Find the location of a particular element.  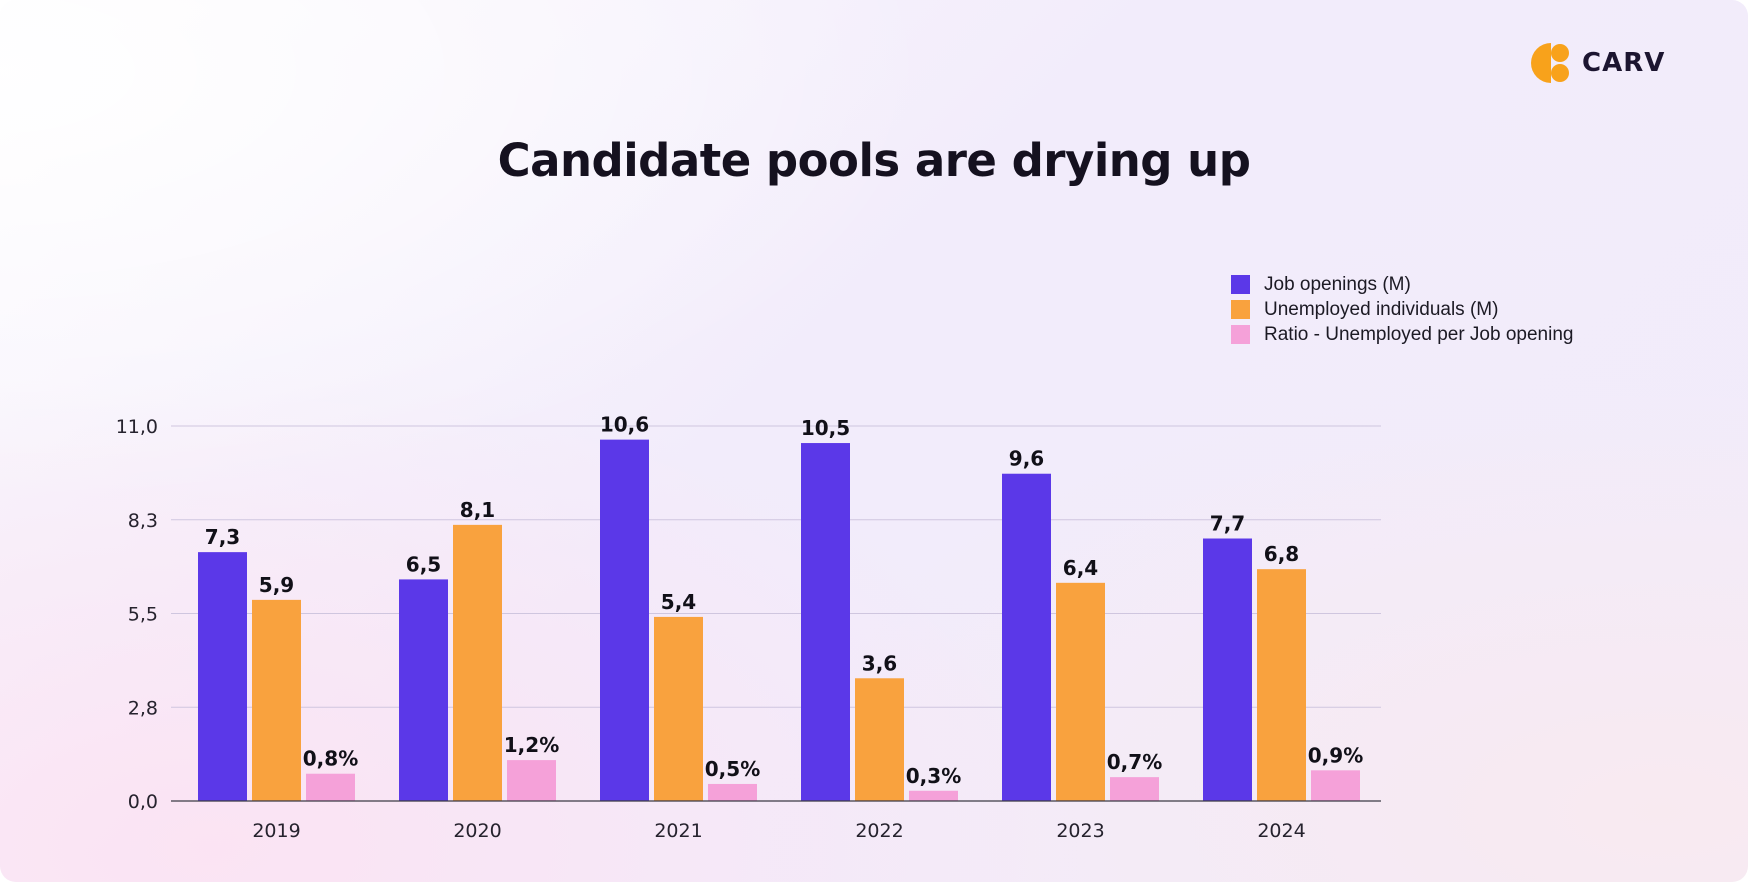

legend-label-job-openings: Job openings (M) is located at coordinates (1337, 284).